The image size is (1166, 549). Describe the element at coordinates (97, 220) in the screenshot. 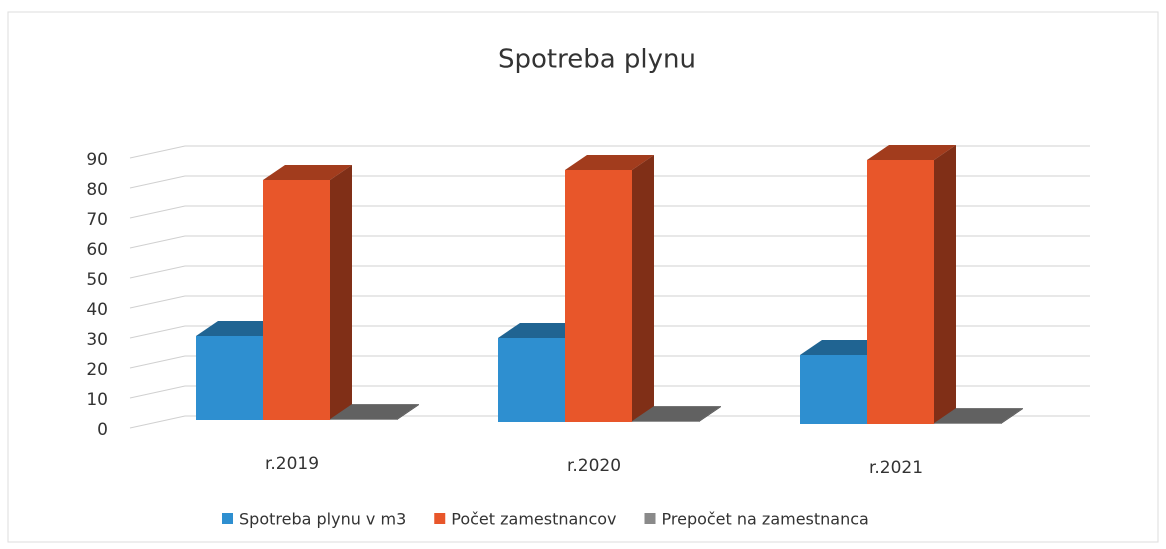

I see `y-tick-label: 70` at that location.